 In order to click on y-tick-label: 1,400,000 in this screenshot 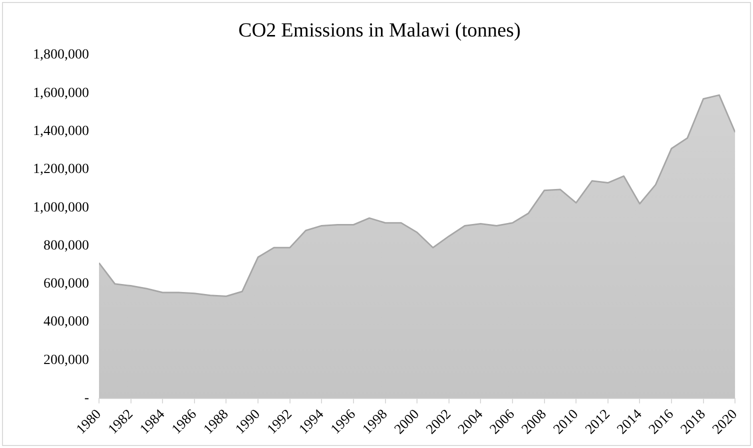, I will do `click(61, 131)`.